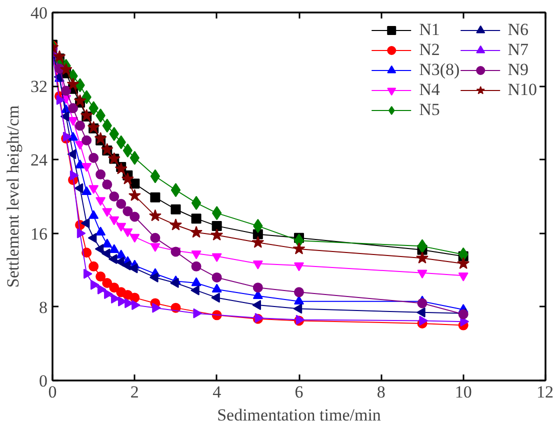 This screenshot has width=553, height=427. I want to click on y-axis-title: Settlement level height/cm, so click(13, 196).